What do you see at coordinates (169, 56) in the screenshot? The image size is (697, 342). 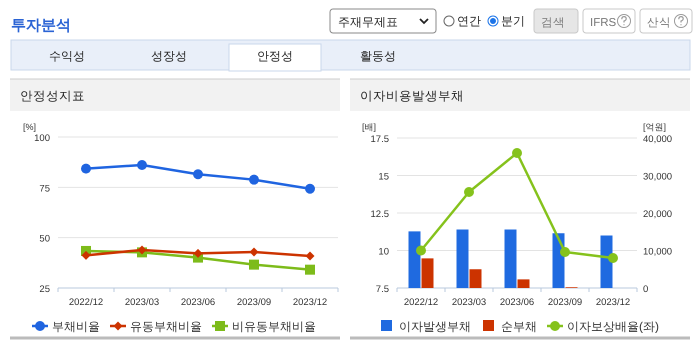 I see `text: 성장성` at bounding box center [169, 56].